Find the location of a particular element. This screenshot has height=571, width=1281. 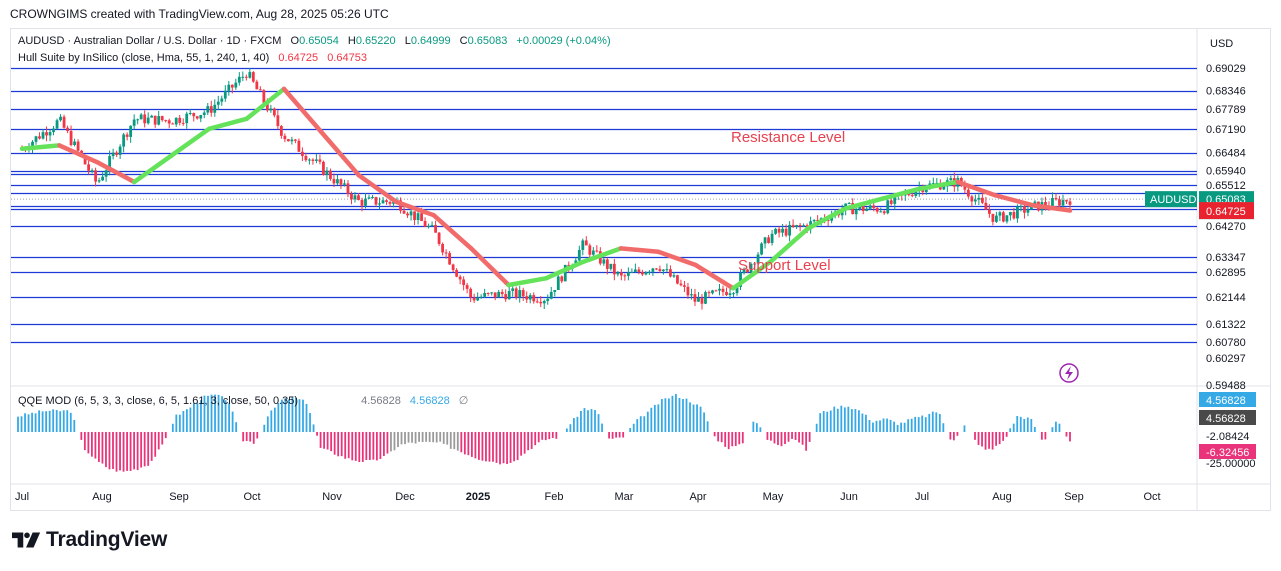

price-tick-label: 0.63347 is located at coordinates (1226, 258).